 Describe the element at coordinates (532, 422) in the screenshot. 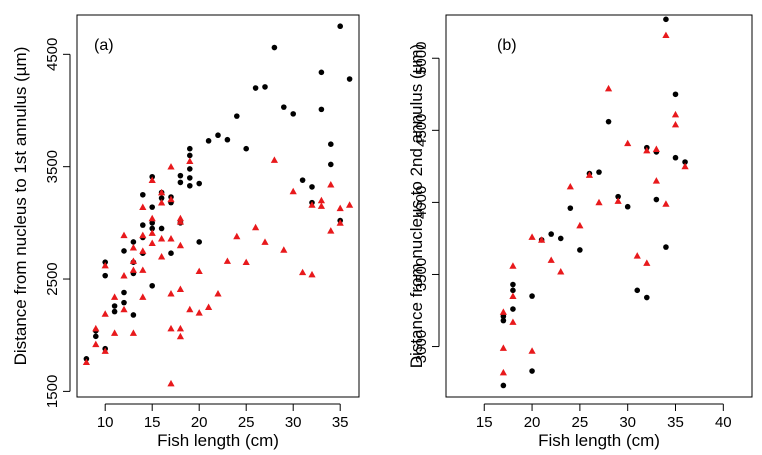

I see `x-tick-label: 20` at that location.